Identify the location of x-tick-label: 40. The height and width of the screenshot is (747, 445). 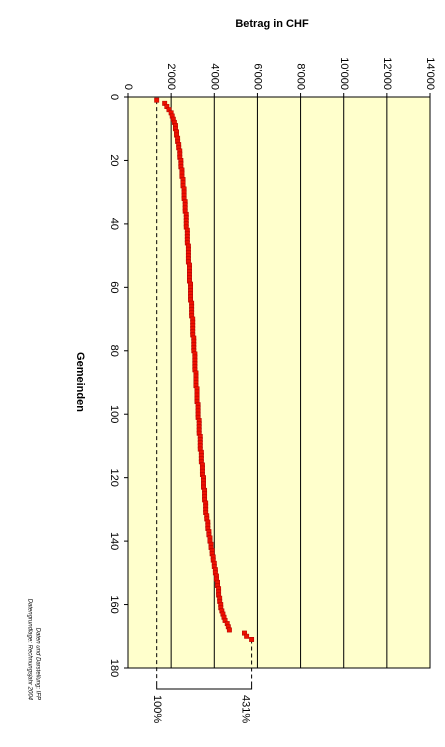
(114, 224).